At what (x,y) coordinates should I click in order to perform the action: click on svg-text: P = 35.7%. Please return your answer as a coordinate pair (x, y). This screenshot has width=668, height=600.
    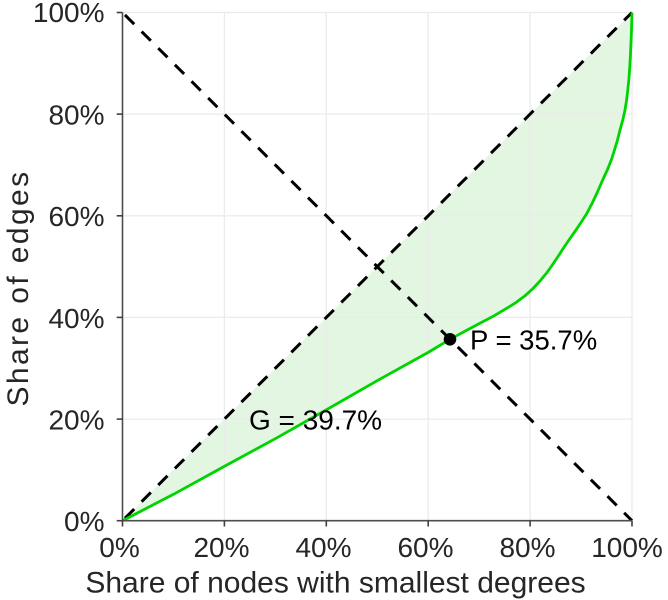
    Looking at the image, I should click on (533, 340).